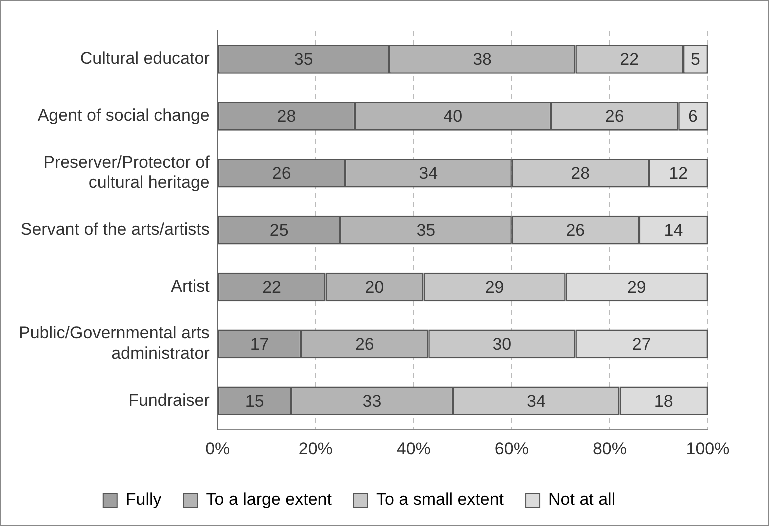 This screenshot has width=769, height=526. I want to click on y-tick-label: Cultural educator, so click(145, 58).